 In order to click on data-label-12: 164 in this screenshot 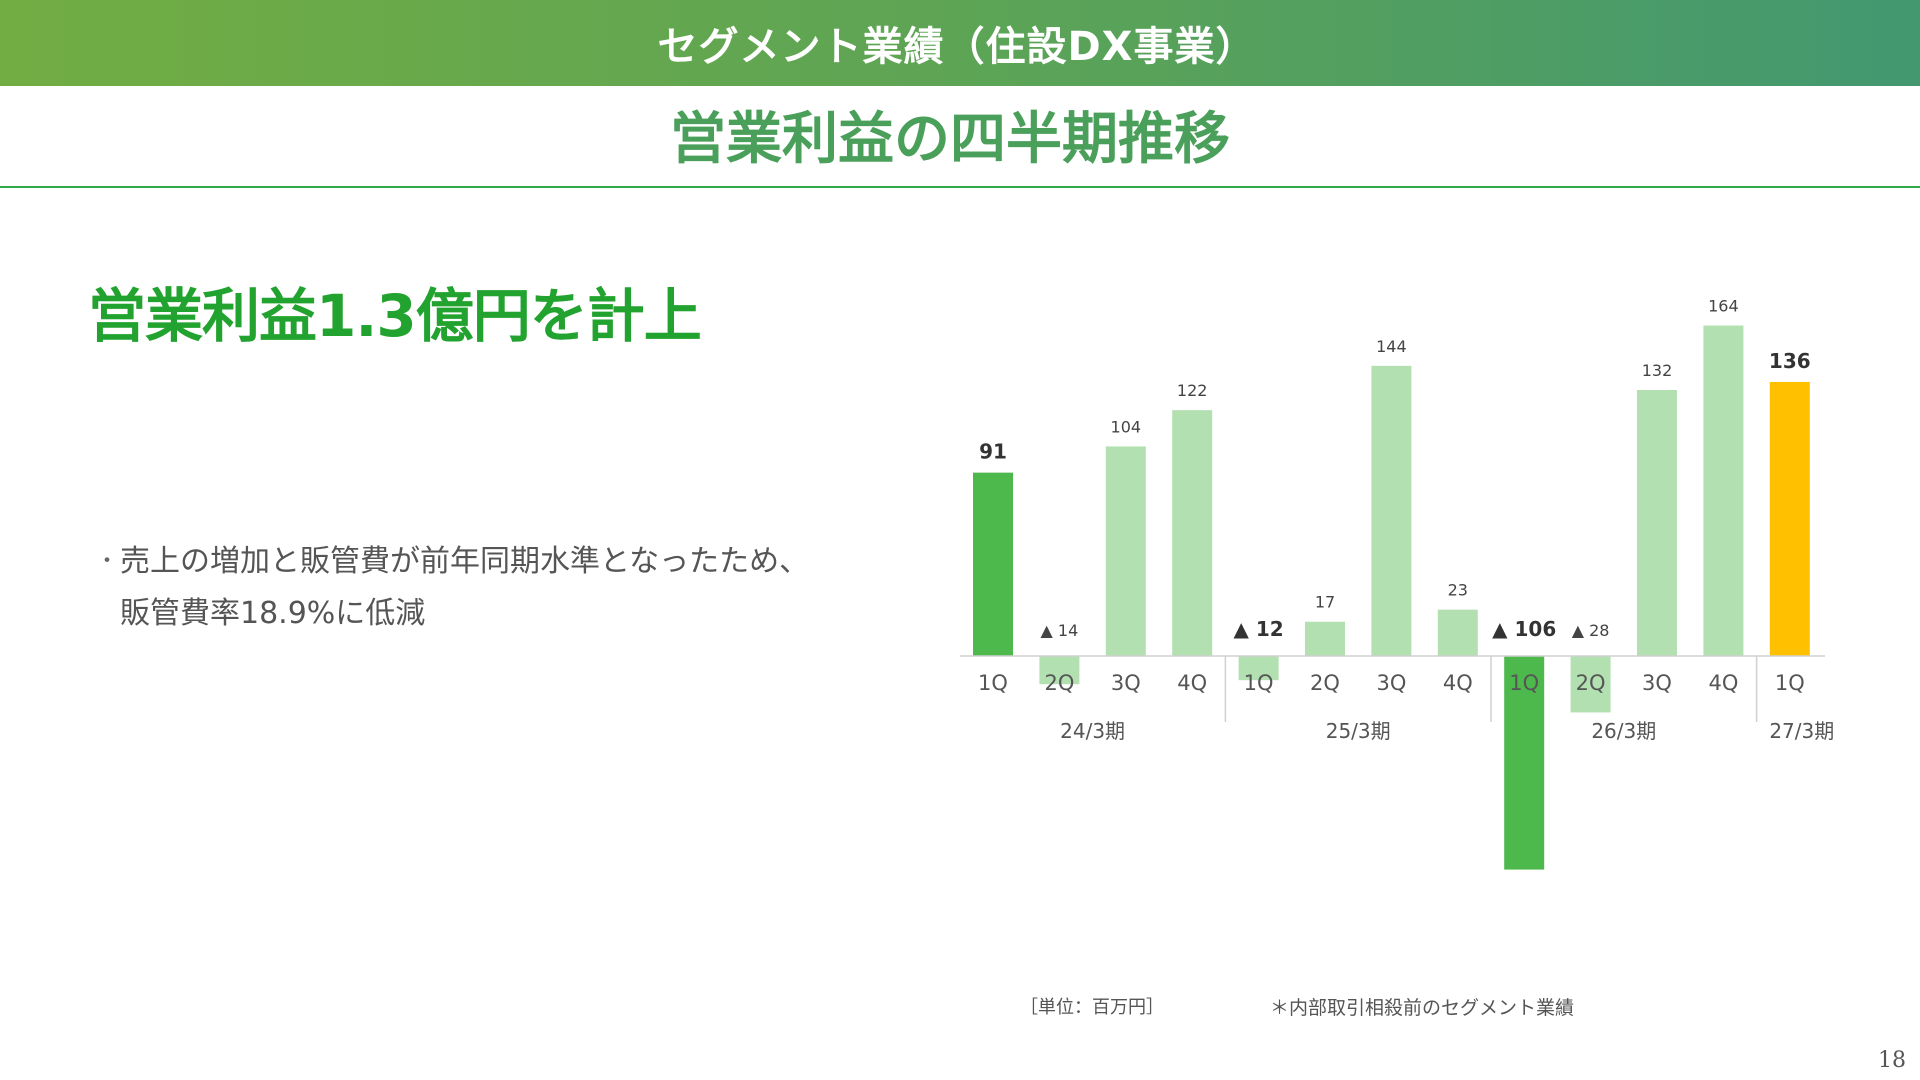, I will do `click(1723, 306)`.